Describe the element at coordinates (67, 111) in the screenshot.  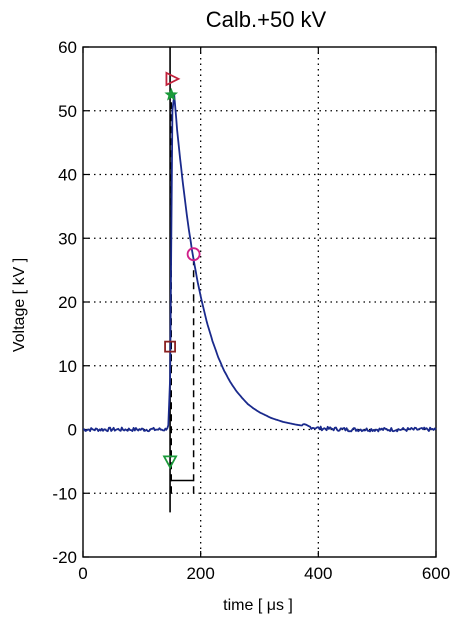
I see `y-tick-label-7: 50` at that location.